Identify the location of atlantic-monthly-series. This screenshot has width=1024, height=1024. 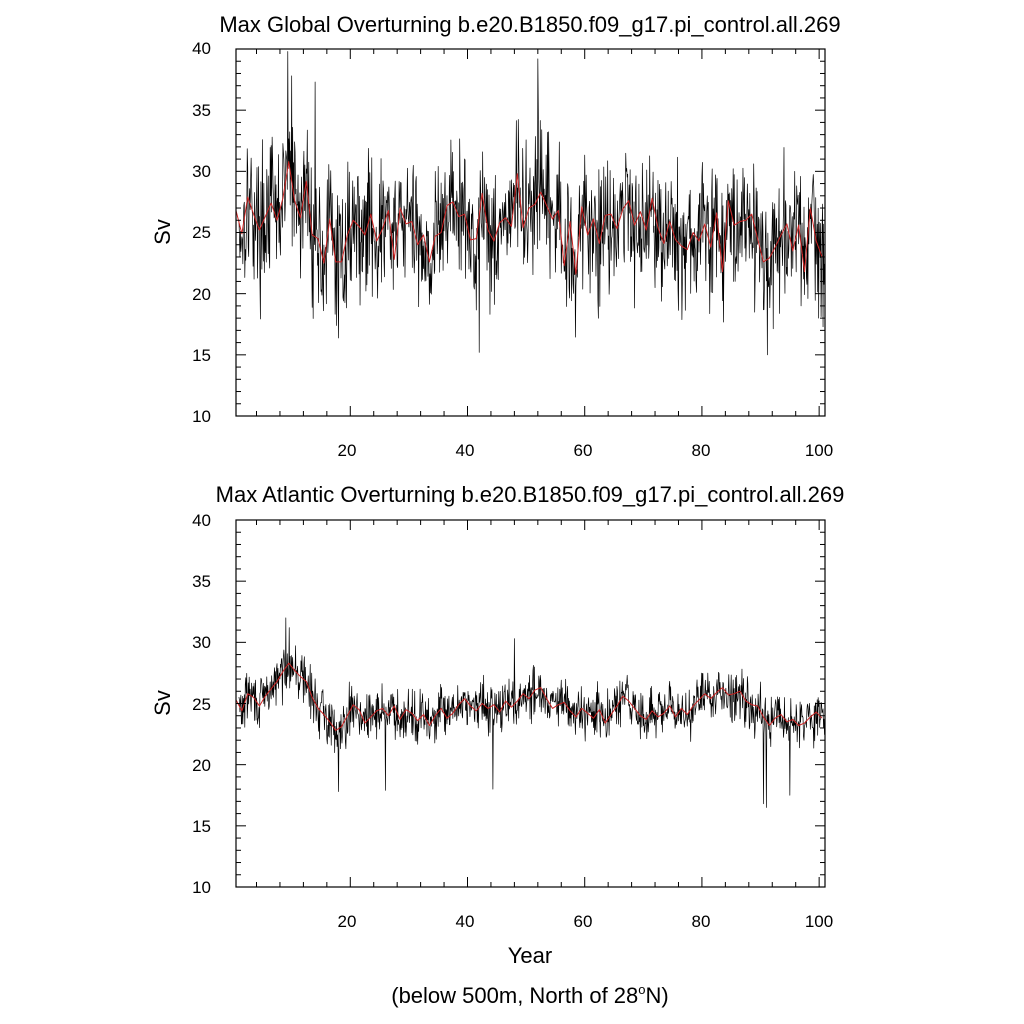
(531, 712).